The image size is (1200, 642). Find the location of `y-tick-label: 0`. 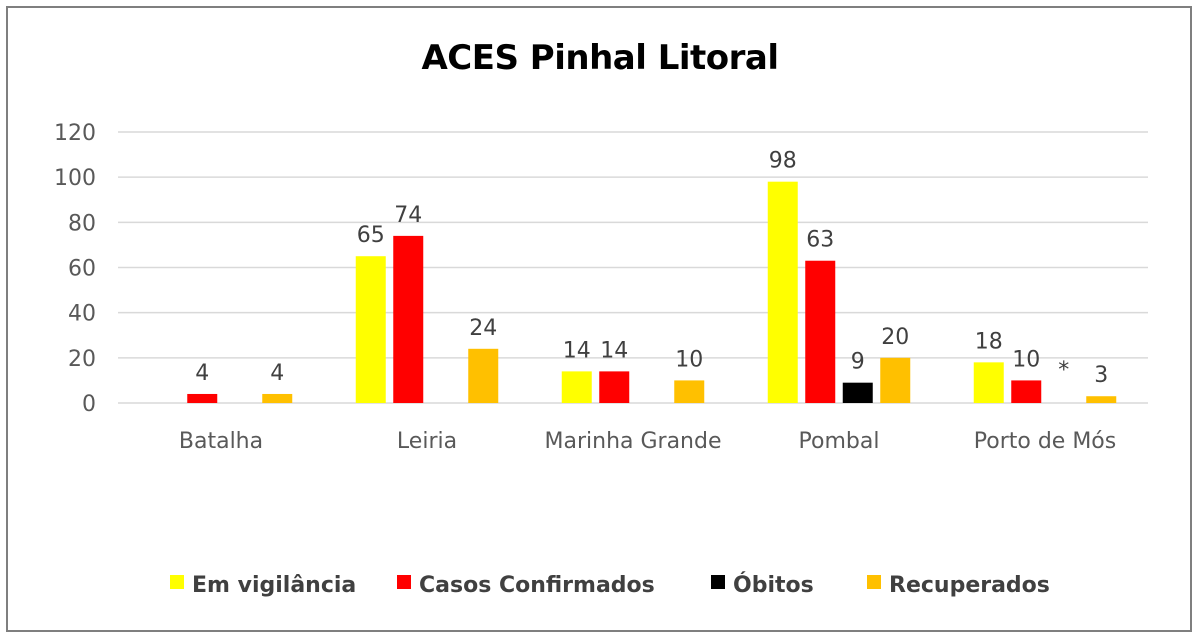

y-tick-label: 0 is located at coordinates (89, 404).